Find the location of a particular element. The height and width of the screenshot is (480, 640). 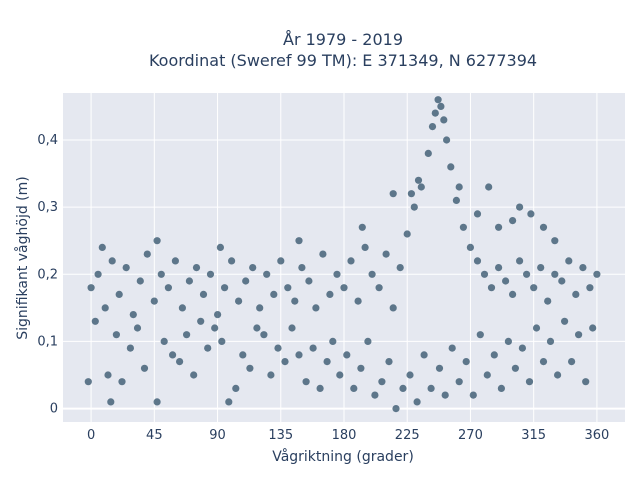

x-axis-label: Vågriktning (grader) is located at coordinates (343, 456).